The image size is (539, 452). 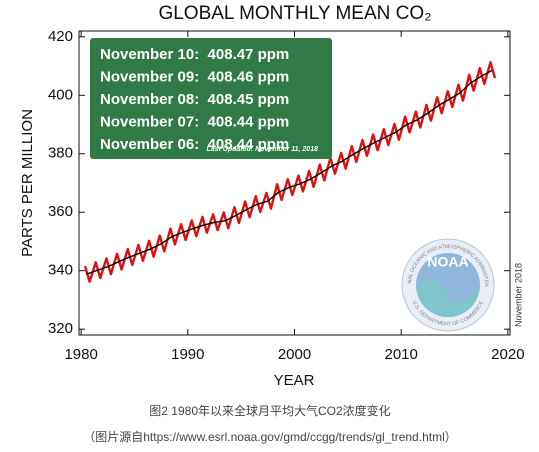 What do you see at coordinates (60, 328) in the screenshot?
I see `y-tick-label: 320` at bounding box center [60, 328].